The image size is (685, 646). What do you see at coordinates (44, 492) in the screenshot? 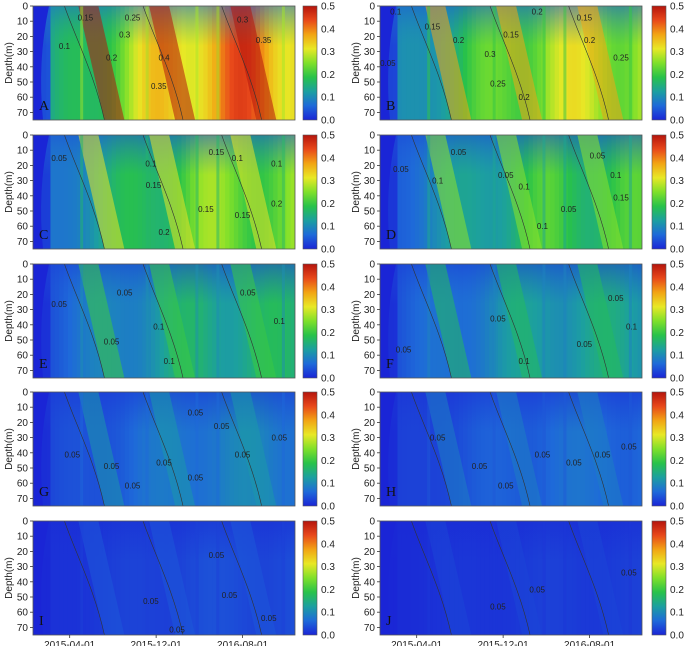
I see `panel-label: G` at bounding box center [44, 492].